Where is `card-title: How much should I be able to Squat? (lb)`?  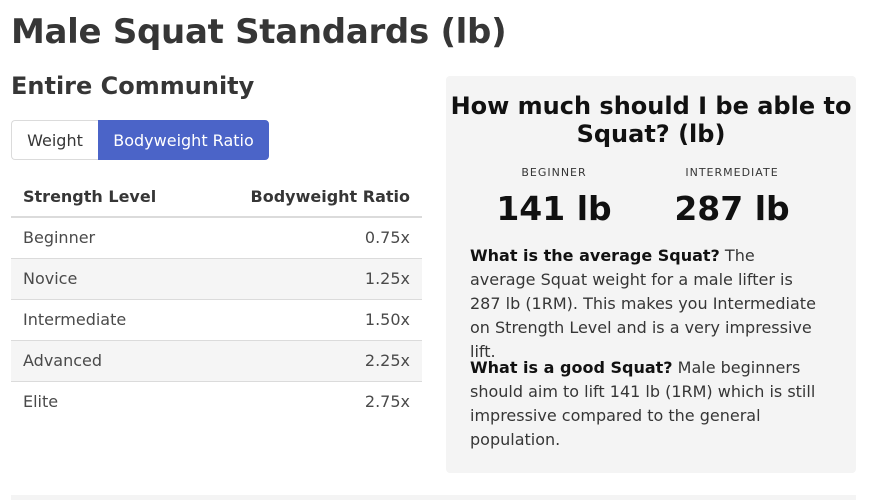 card-title: How much should I be able to Squat? (lb) is located at coordinates (651, 120).